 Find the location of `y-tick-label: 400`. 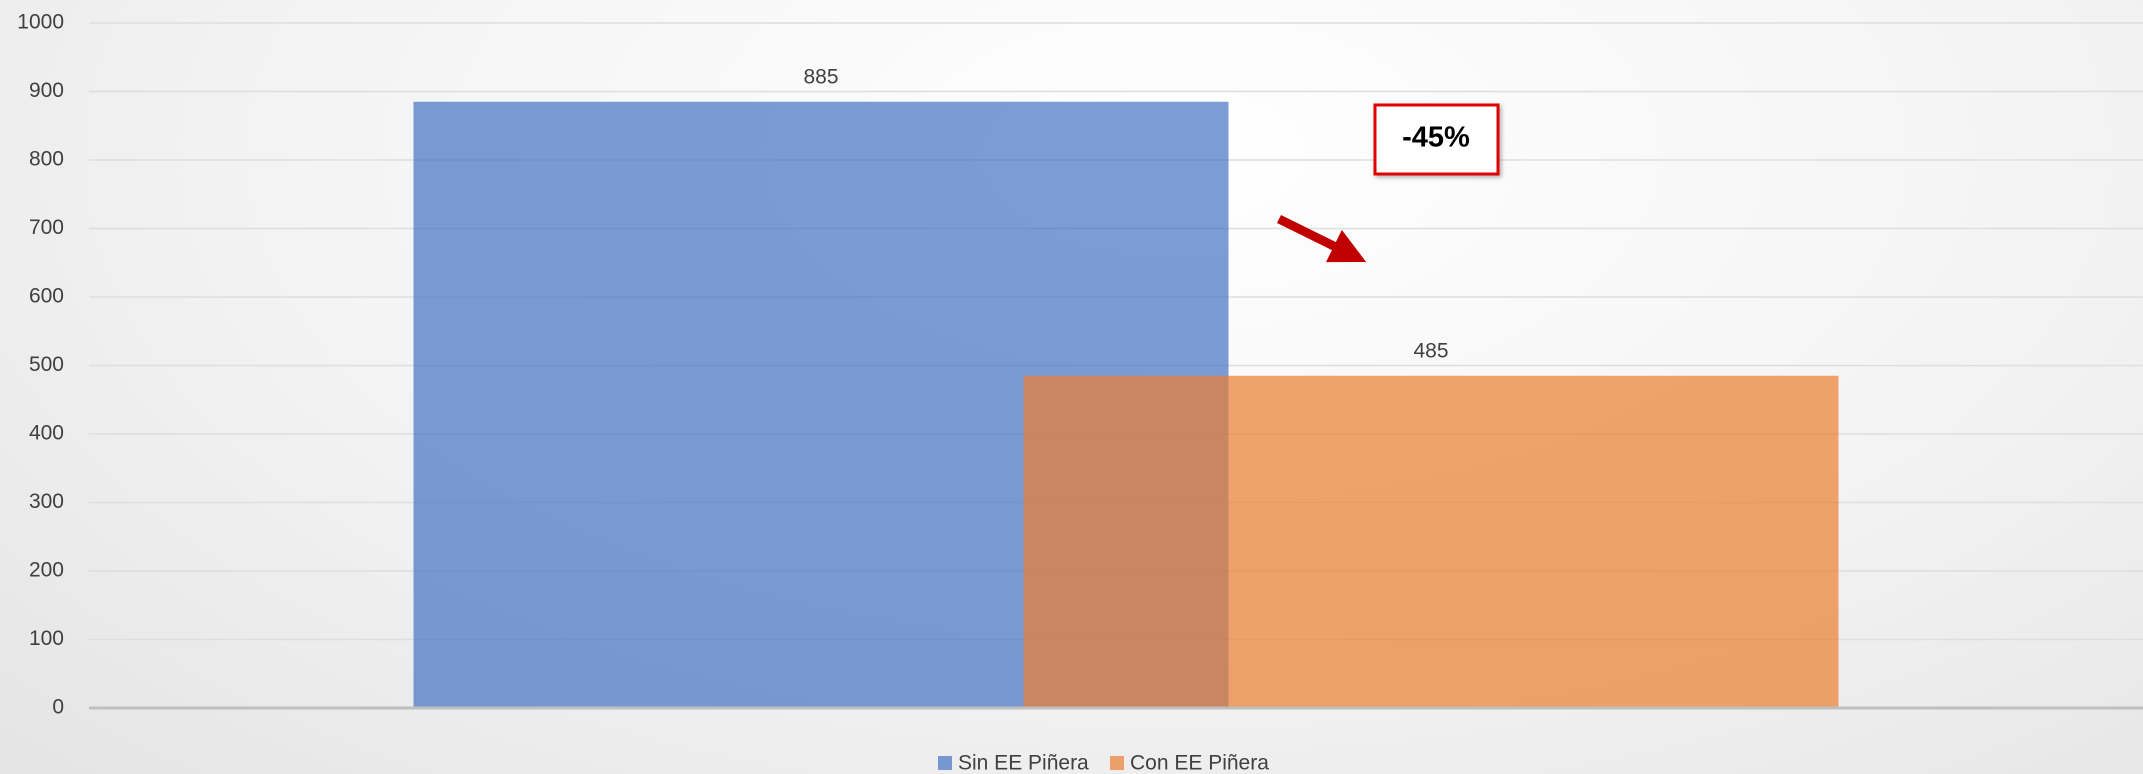

y-tick-label: 400 is located at coordinates (46, 433).